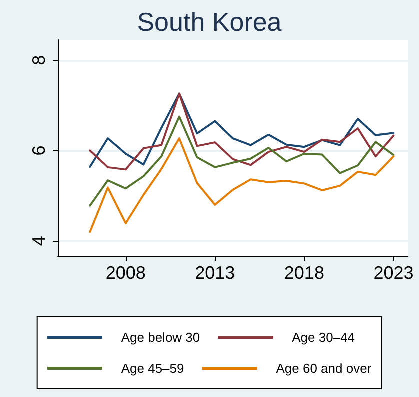 The width and height of the screenshot is (419, 397). I want to click on legend-label: Age 45–59, so click(152, 368).